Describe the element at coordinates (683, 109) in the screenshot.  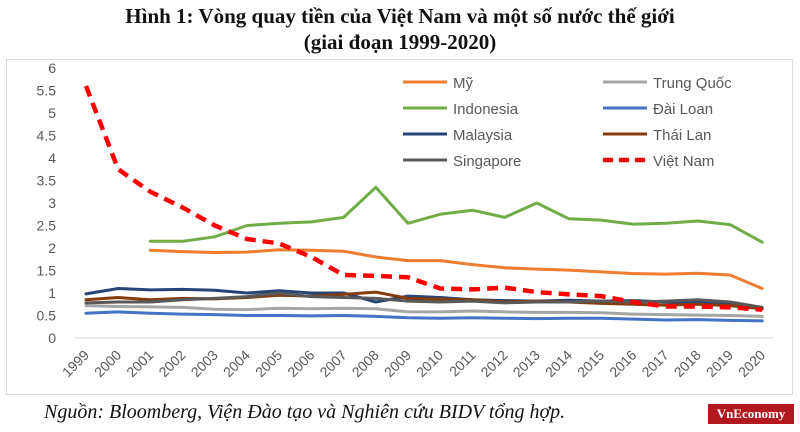
I see `legend-label: Đài Loan` at that location.